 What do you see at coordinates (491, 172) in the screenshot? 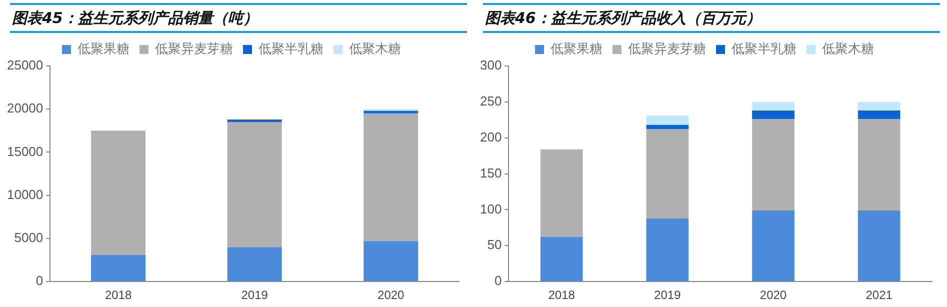
I see `y-tick-label: 150` at bounding box center [491, 172].